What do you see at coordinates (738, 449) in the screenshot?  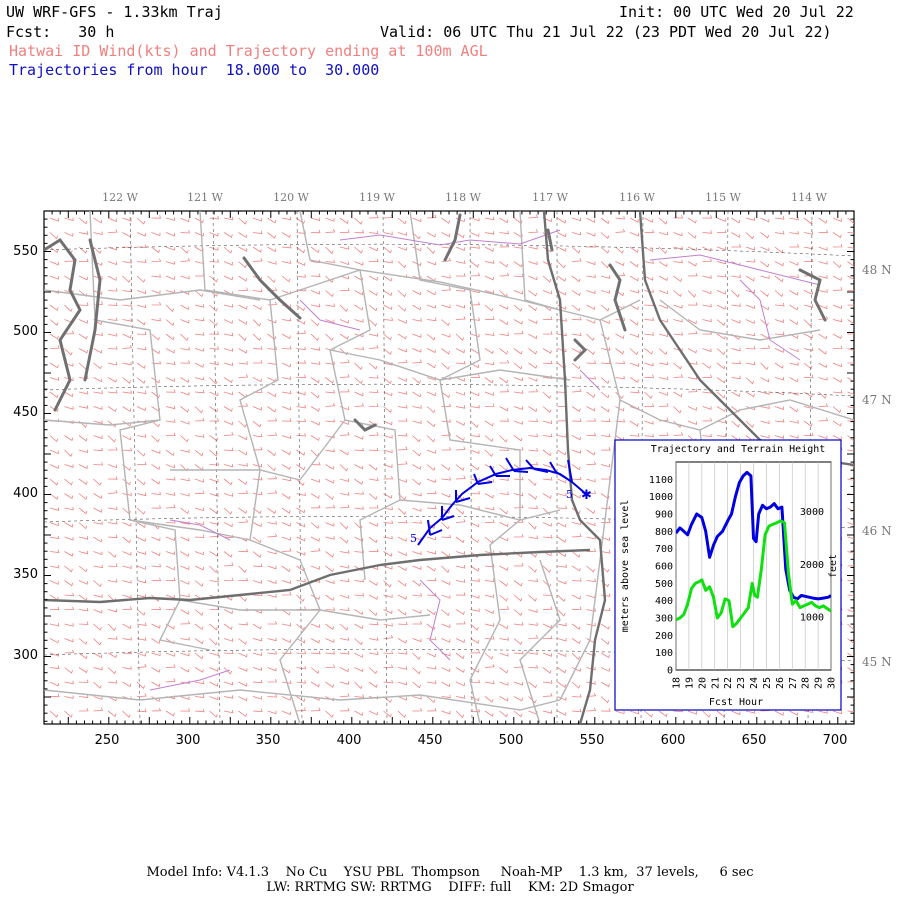 I see `inset-title: Trajectory and Terrain Height` at bounding box center [738, 449].